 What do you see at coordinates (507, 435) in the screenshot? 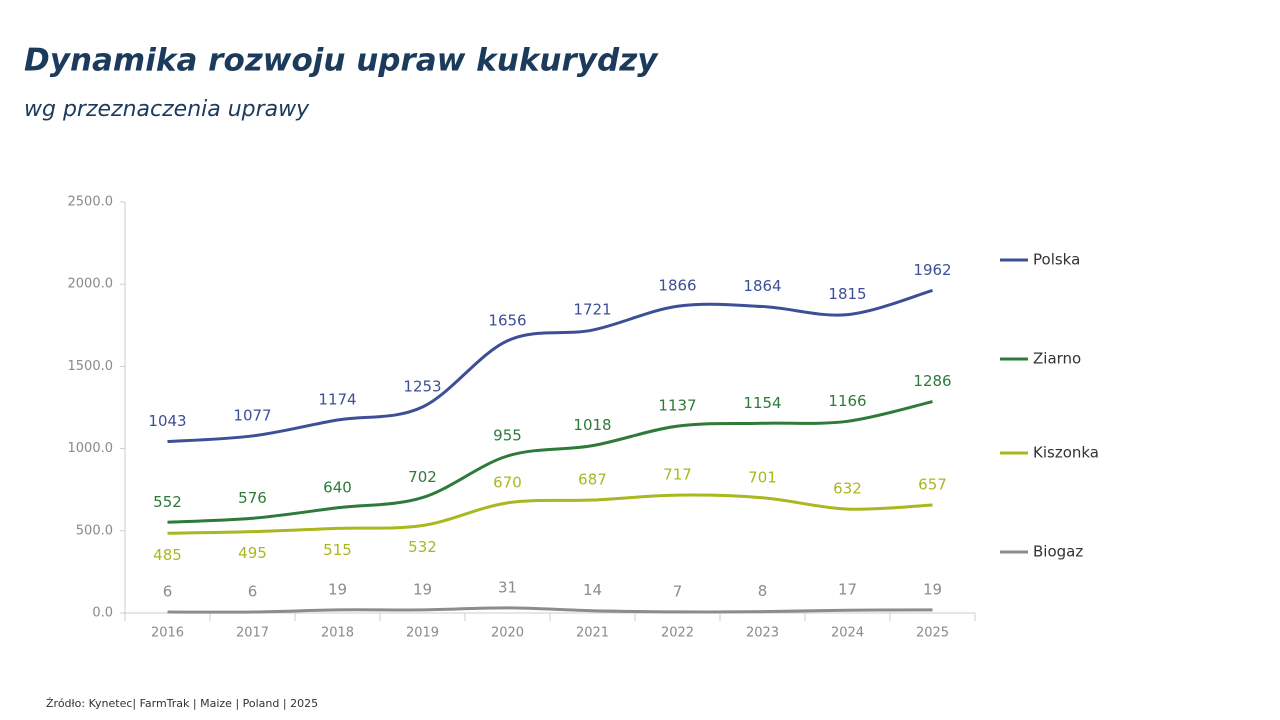
I see `data-label: 955` at bounding box center [507, 435].